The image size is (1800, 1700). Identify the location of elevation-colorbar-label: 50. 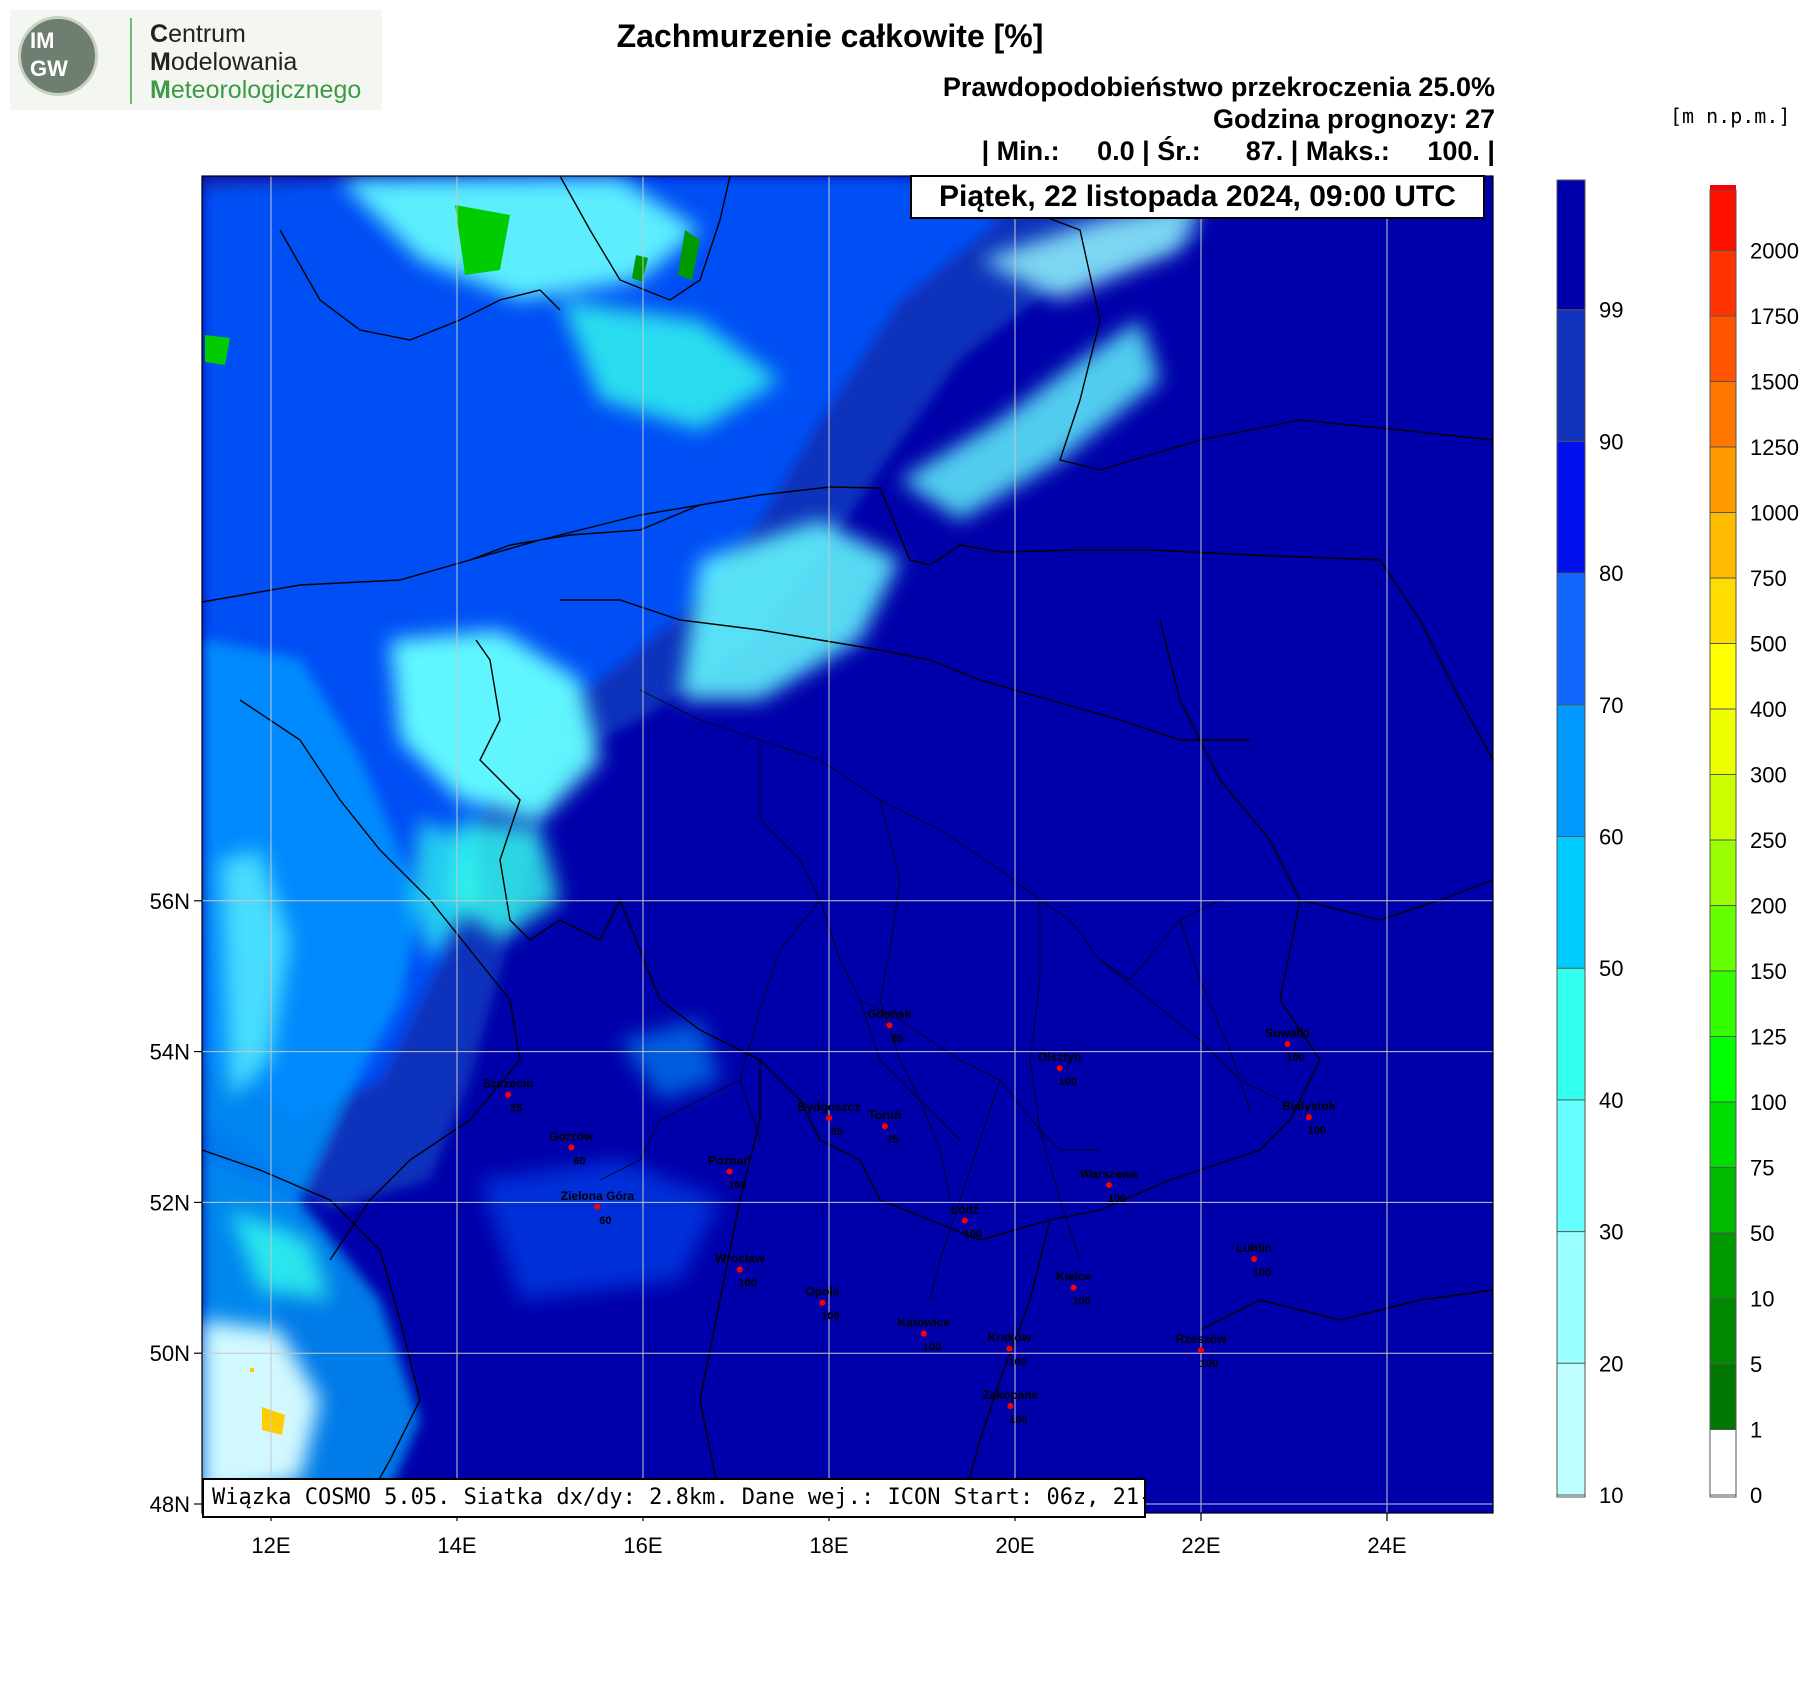
(1762, 1233).